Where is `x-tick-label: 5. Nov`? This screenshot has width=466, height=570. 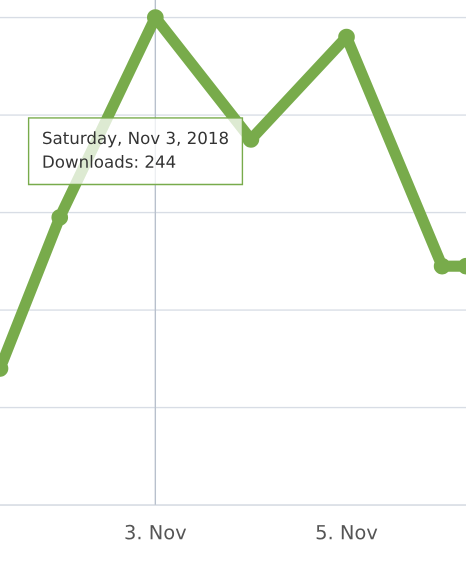 x-tick-label: 5. Nov is located at coordinates (347, 532).